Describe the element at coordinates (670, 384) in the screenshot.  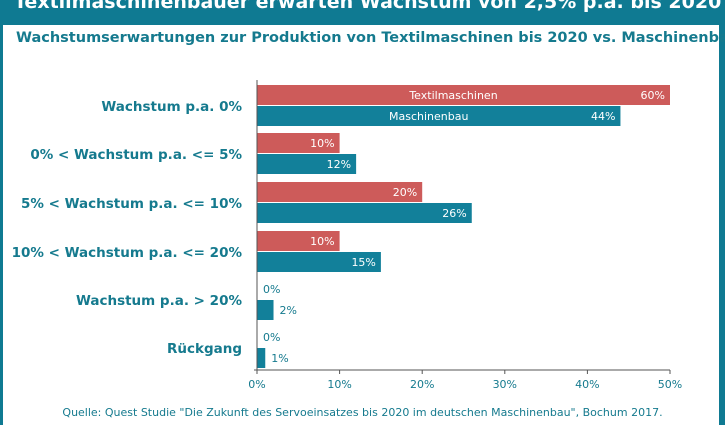
I see `x-tick-label: 50%` at that location.